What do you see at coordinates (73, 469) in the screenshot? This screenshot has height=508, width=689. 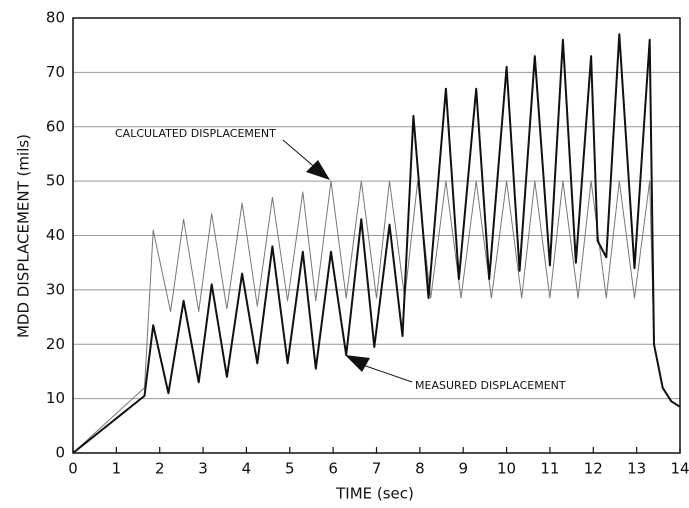 I see `x-tick-label: 0` at bounding box center [73, 469].